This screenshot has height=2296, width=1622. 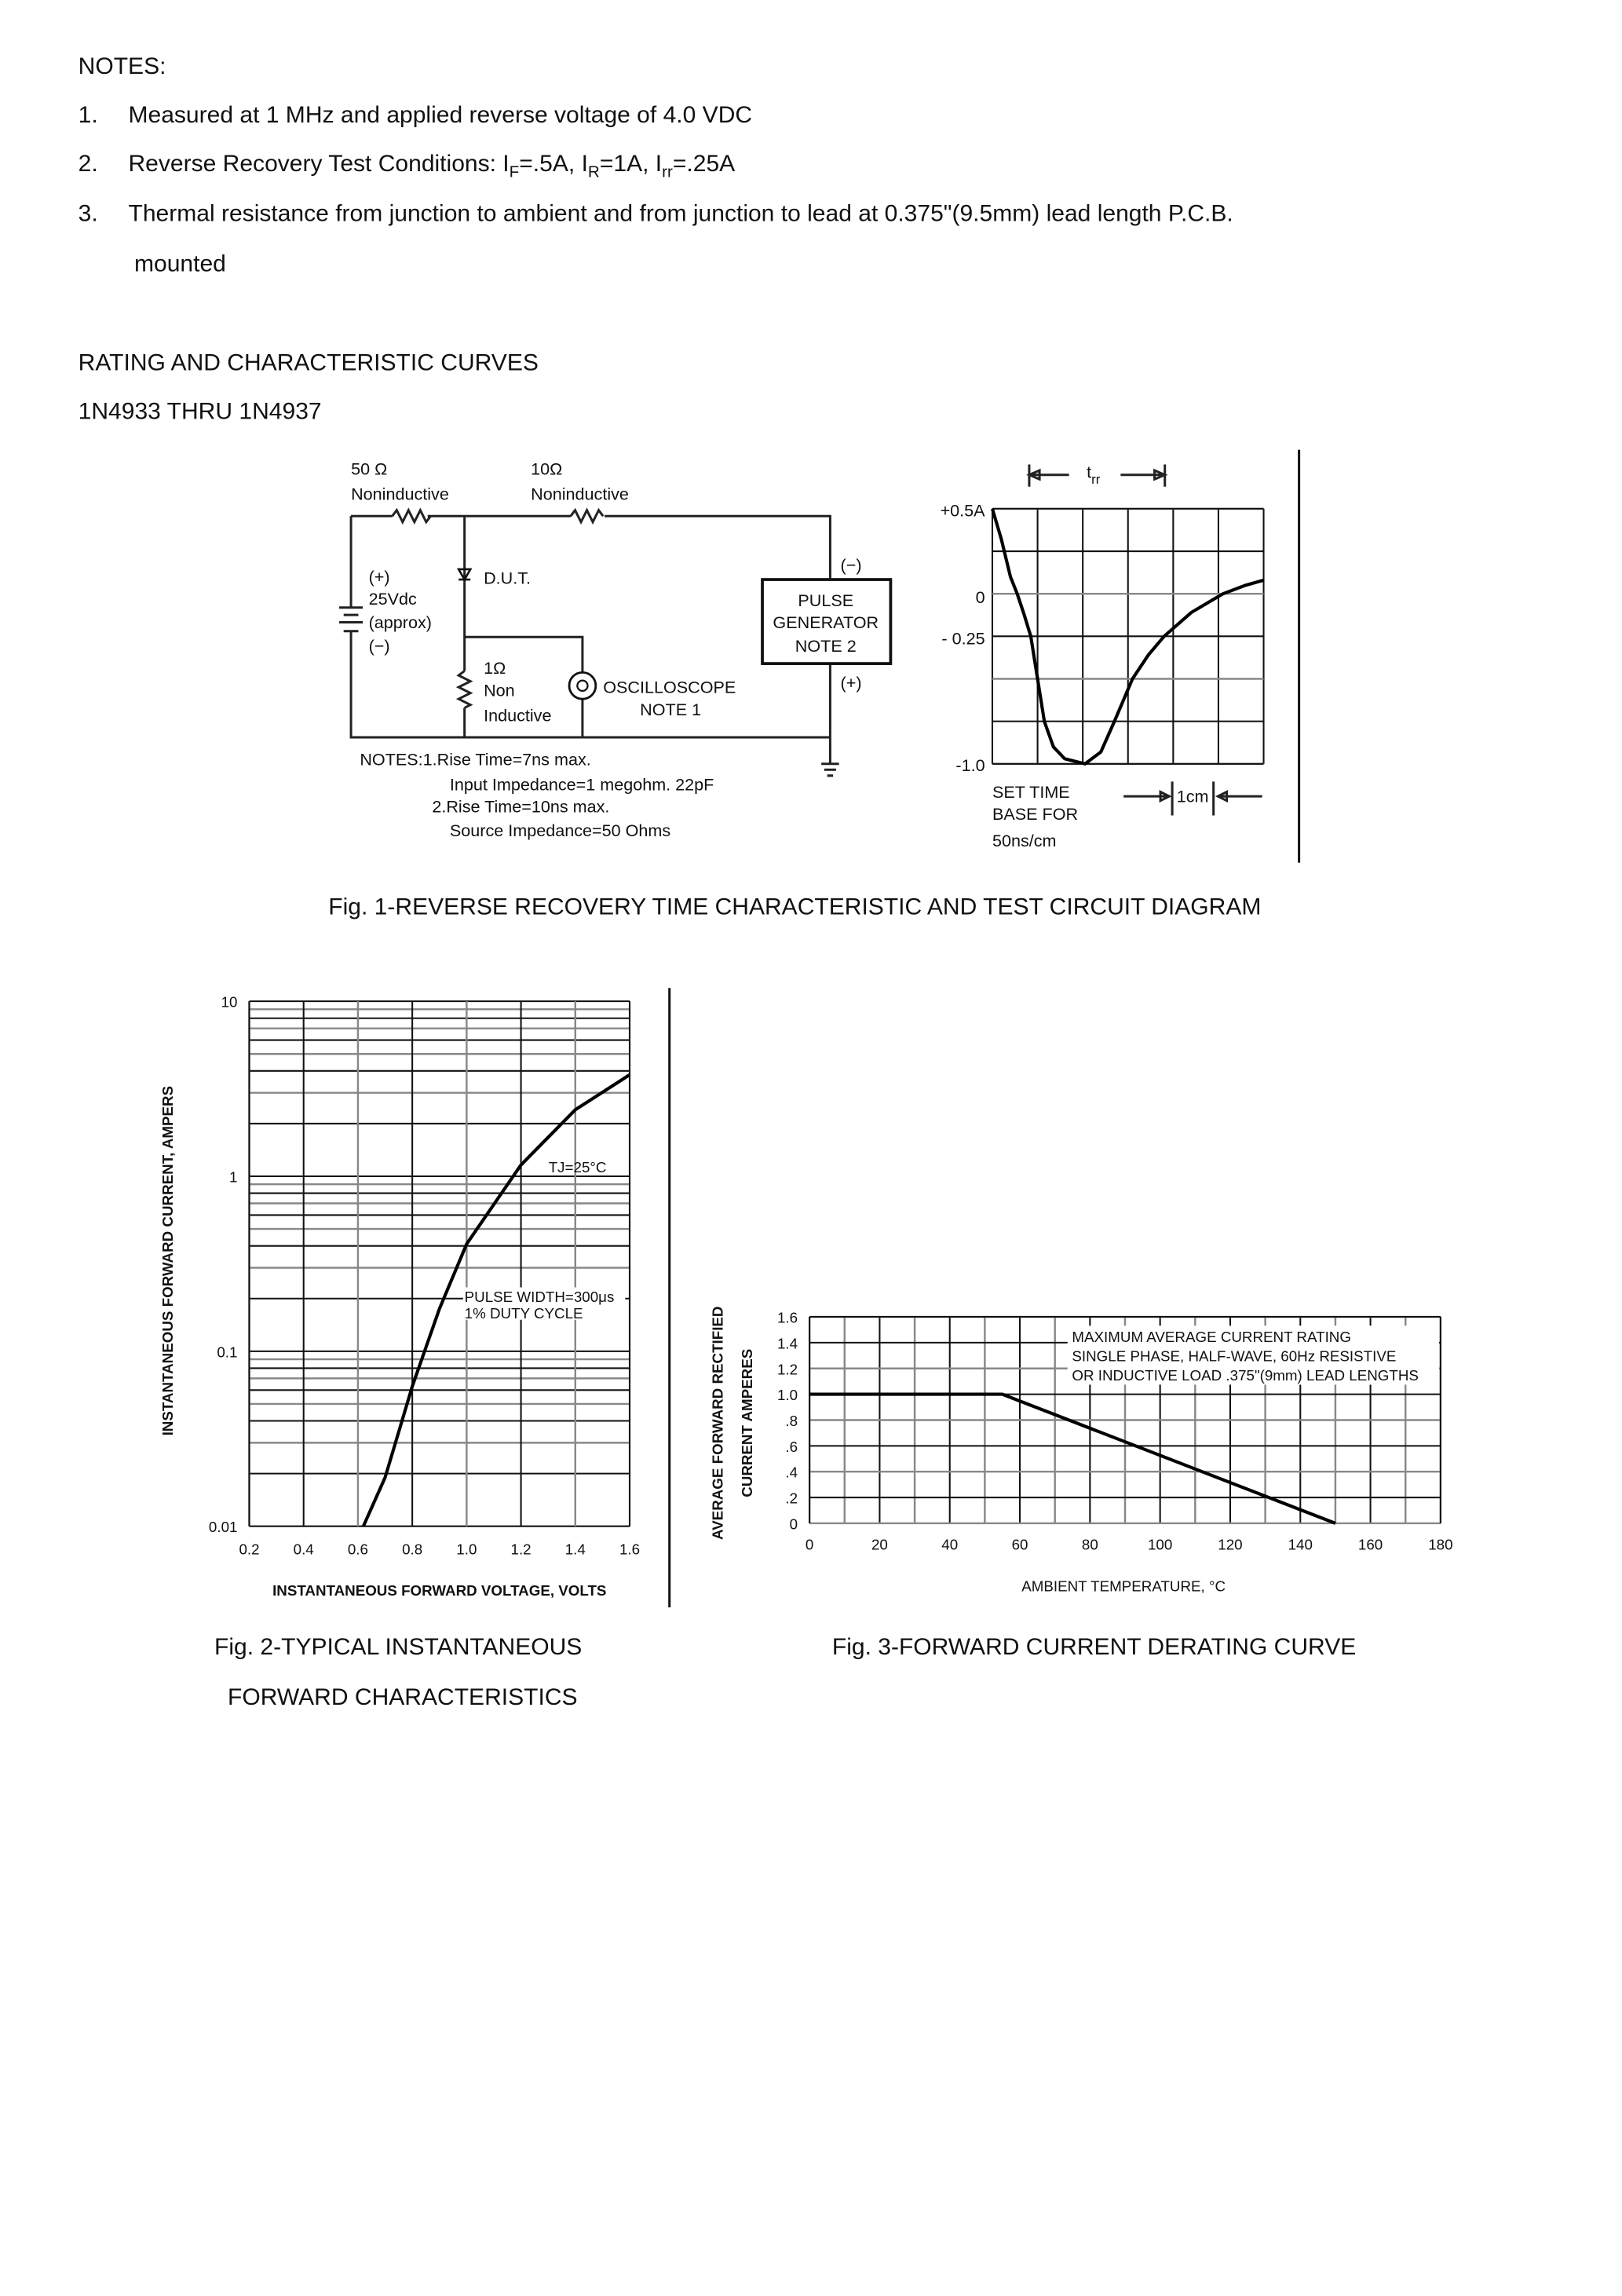 What do you see at coordinates (1234, 1356) in the screenshot?
I see `rating-annotation: SINGLE PHASE, HALF-WAVE, 60Hz RESISTIVE` at bounding box center [1234, 1356].